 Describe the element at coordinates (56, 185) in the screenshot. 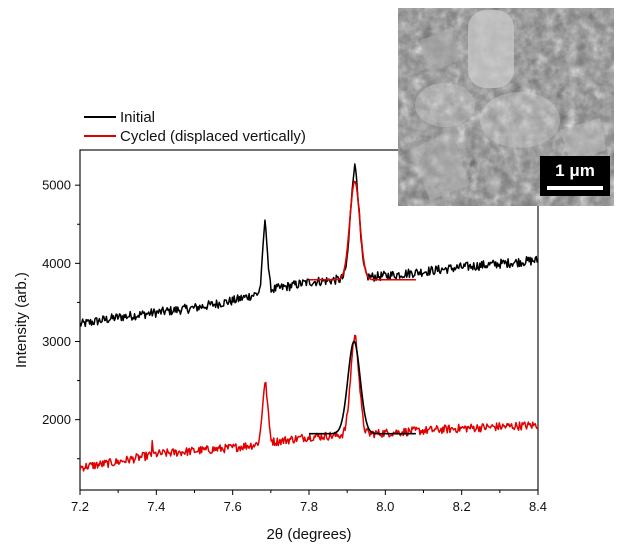

I see `y-tick-label: 5000` at that location.